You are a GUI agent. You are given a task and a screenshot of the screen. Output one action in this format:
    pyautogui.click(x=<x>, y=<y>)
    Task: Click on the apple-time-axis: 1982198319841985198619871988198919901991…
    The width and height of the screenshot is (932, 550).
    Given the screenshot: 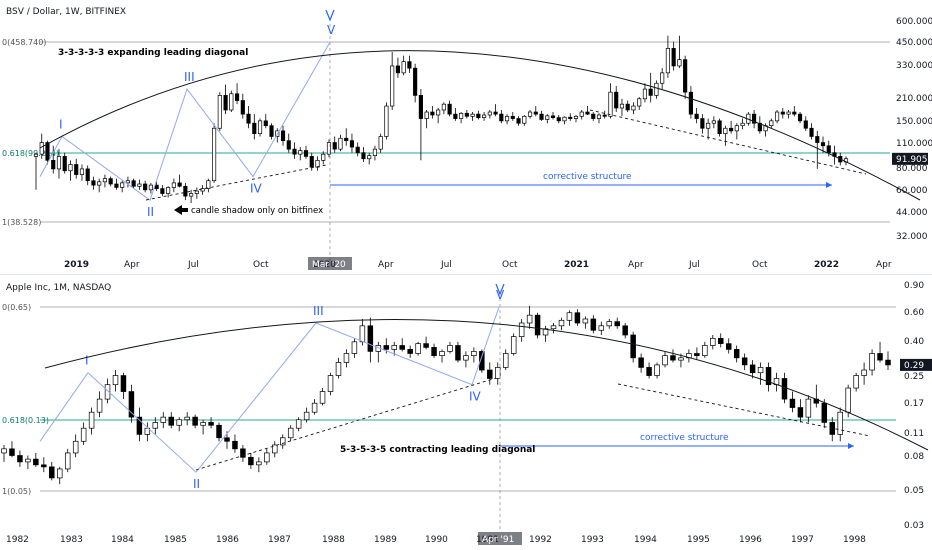 What is the action you would take?
    pyautogui.click(x=436, y=538)
    